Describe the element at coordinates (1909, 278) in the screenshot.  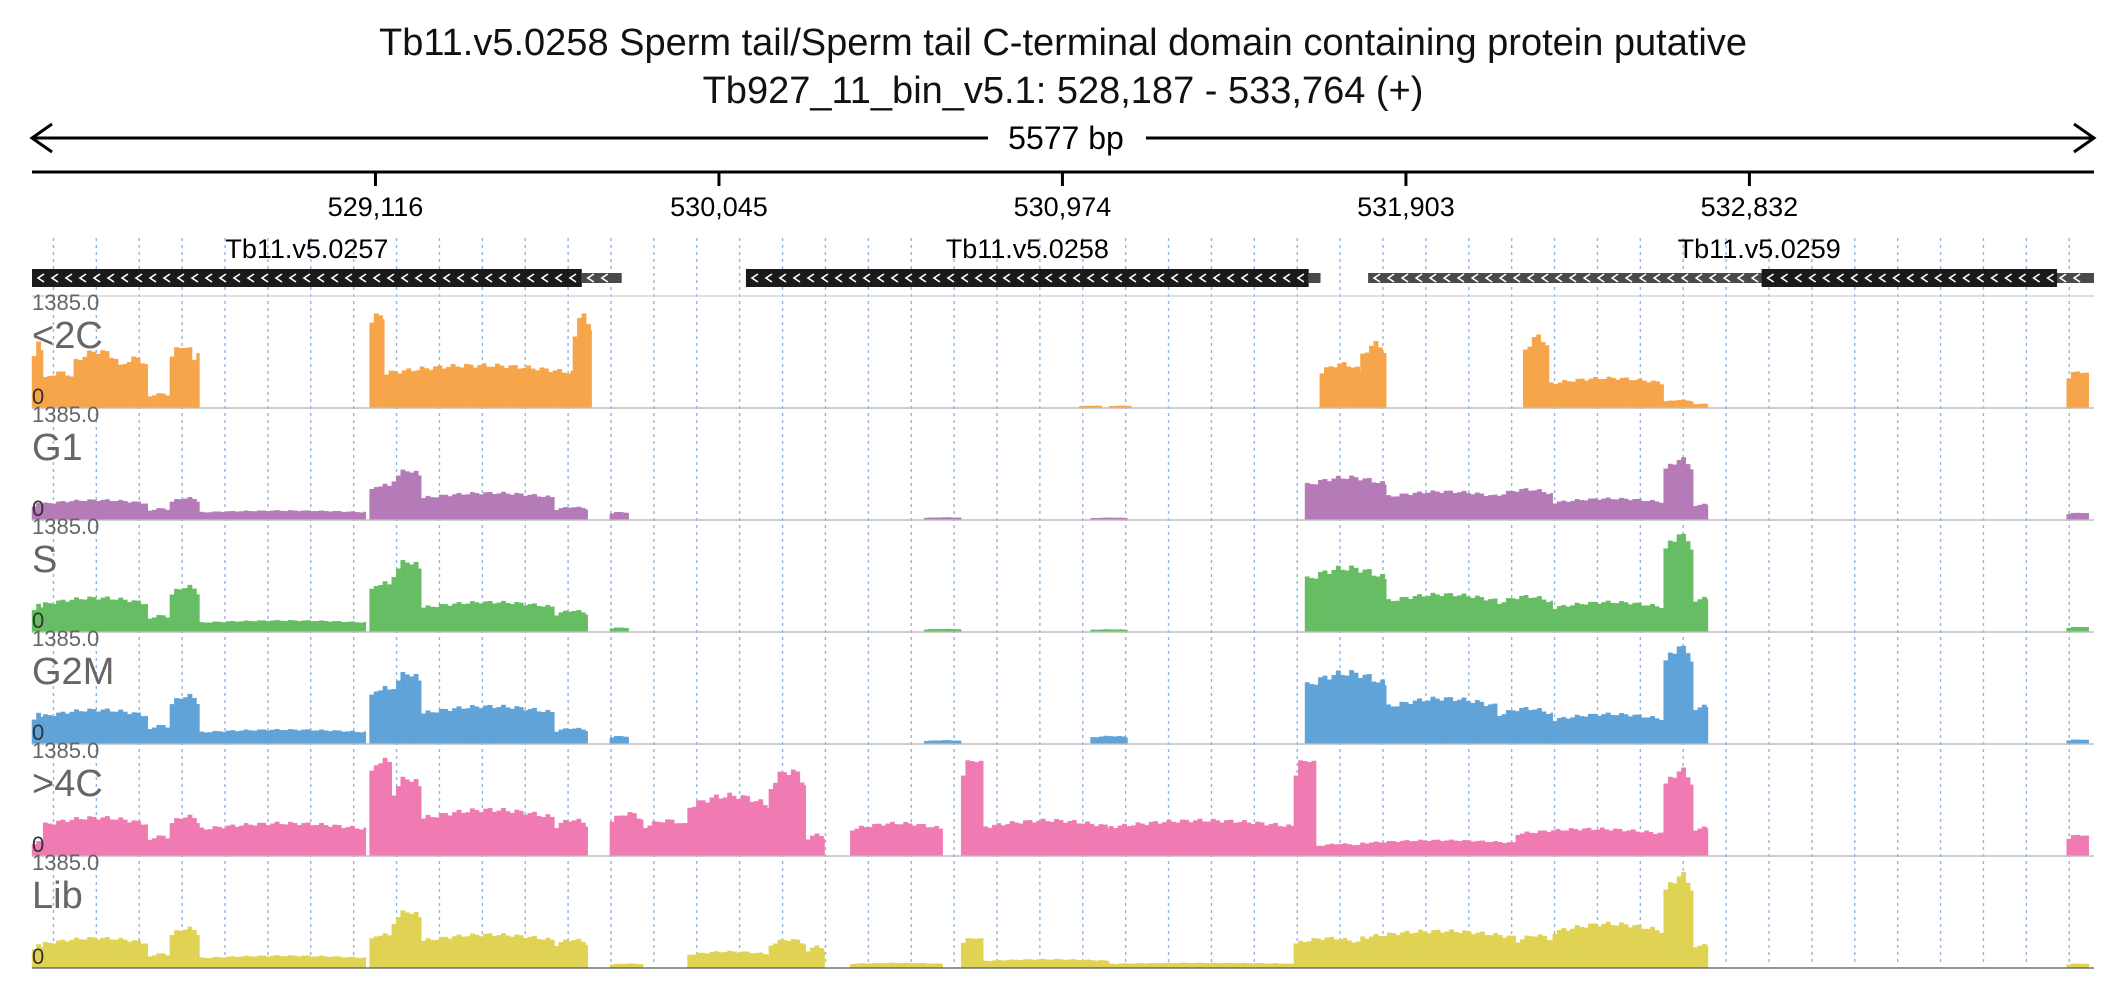
I see `gene-cds` at that location.